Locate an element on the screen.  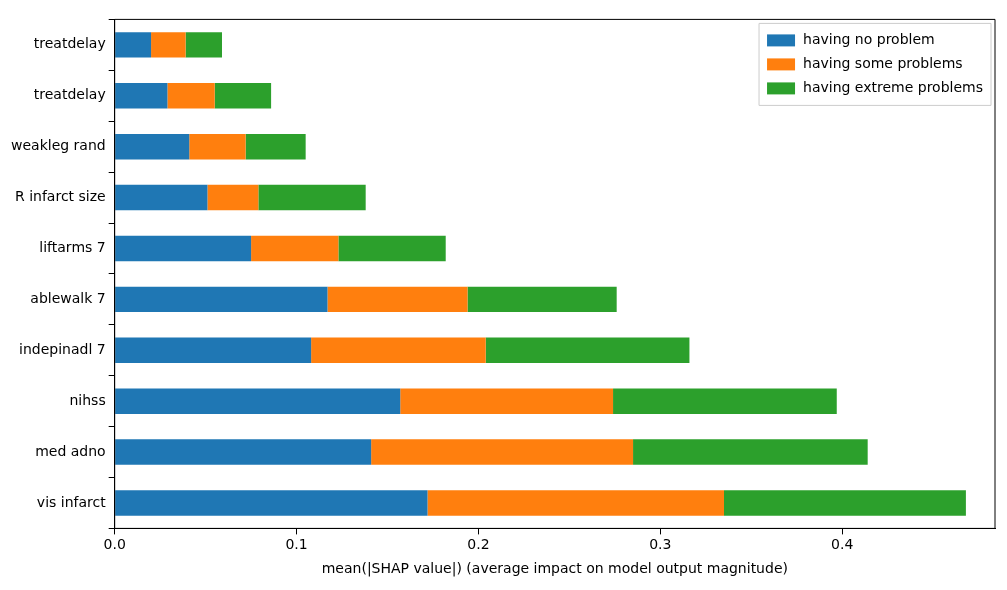
legend-label: having extreme problems is located at coordinates (893, 87).